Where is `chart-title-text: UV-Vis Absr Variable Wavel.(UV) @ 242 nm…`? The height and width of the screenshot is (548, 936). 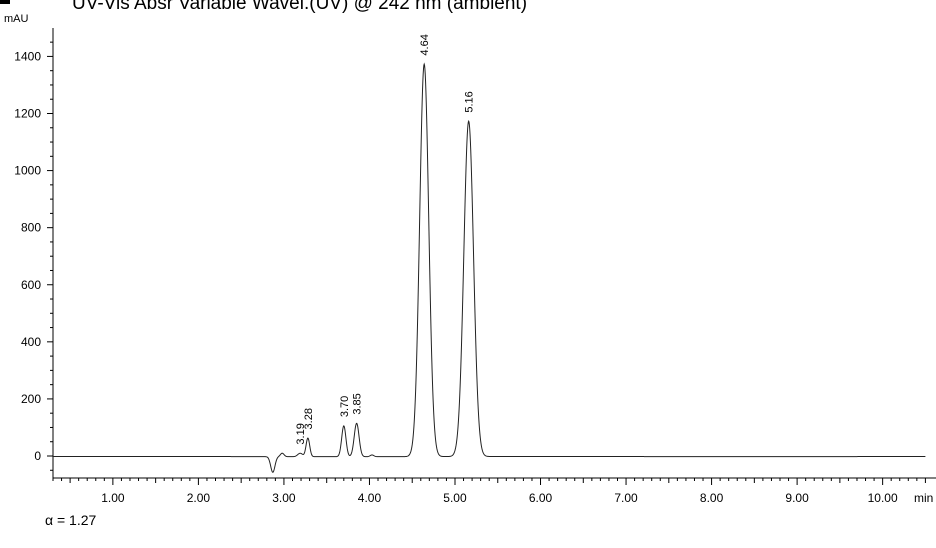
chart-title-text: UV-Vis Absr Variable Wavel.(UV) @ 242 nm… is located at coordinates (300, 7).